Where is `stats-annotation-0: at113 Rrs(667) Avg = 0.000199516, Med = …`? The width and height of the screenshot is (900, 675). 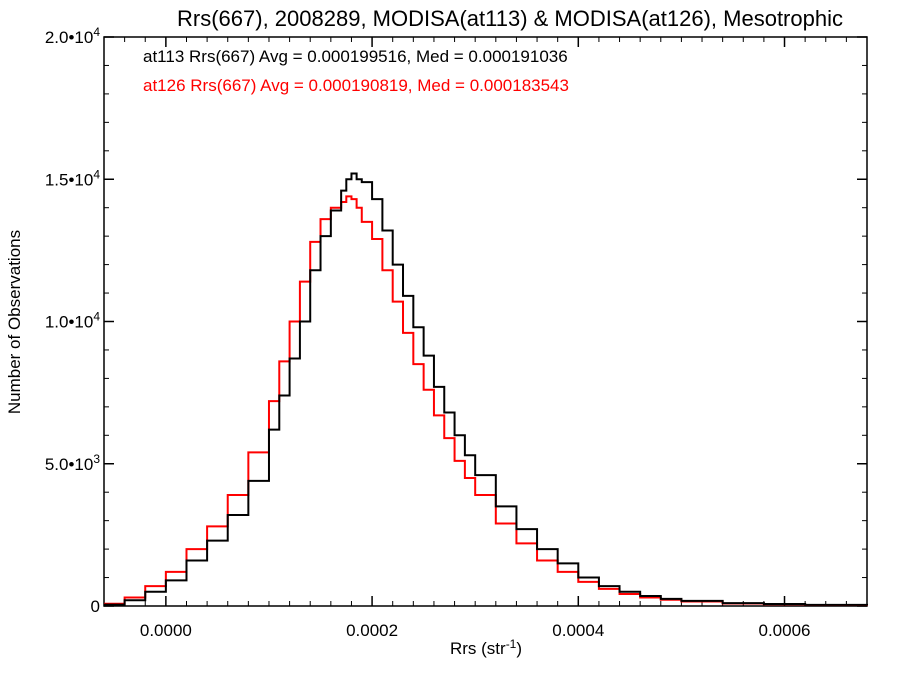 stats-annotation-0: at113 Rrs(667) Avg = 0.000199516, Med = … is located at coordinates (355, 56).